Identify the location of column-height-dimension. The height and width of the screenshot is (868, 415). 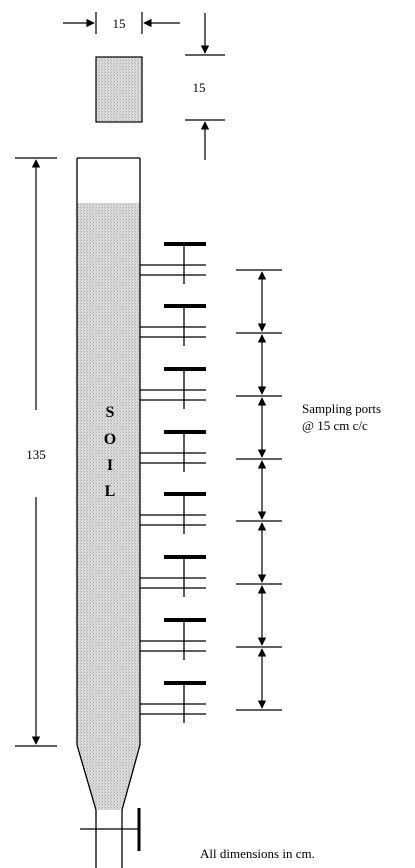
(36, 452).